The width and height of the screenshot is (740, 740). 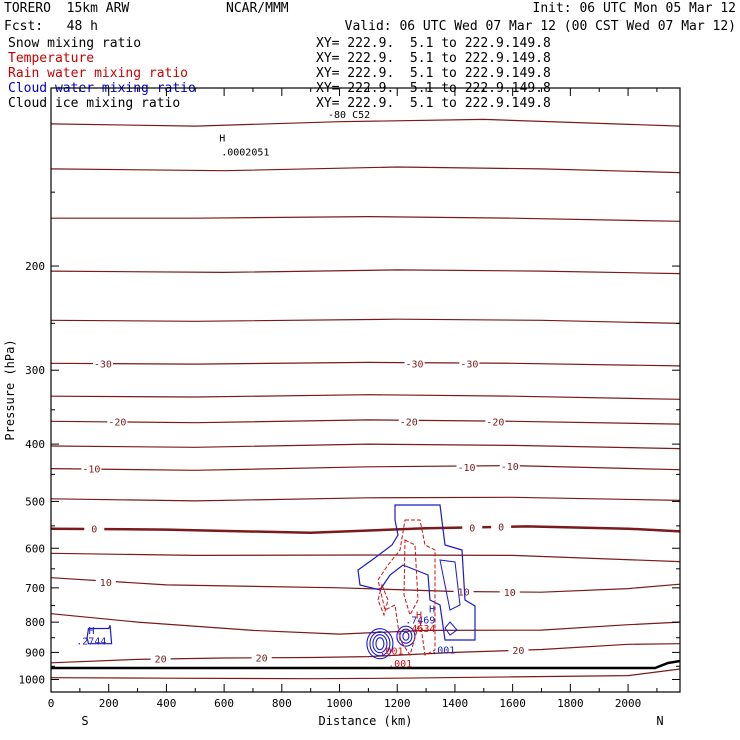 I want to click on isotherm--55, so click(x=365, y=122).